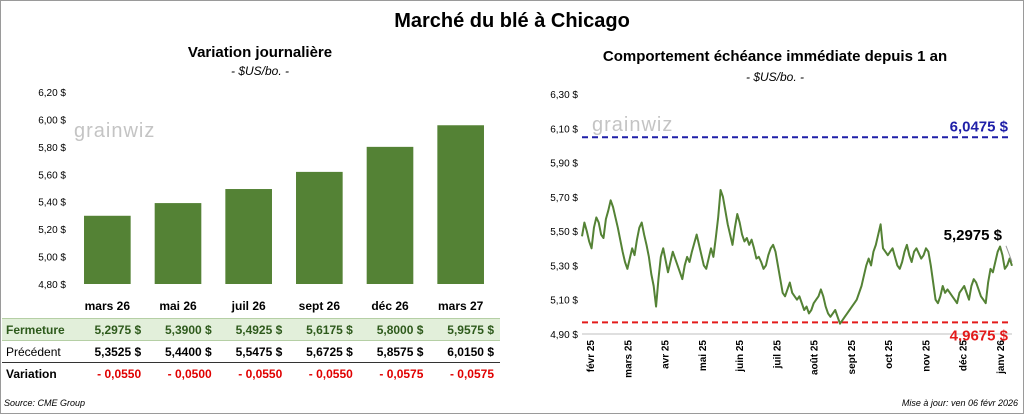  Describe the element at coordinates (52, 285) in the screenshot. I see `y-tick-label: 4,80 $` at that location.